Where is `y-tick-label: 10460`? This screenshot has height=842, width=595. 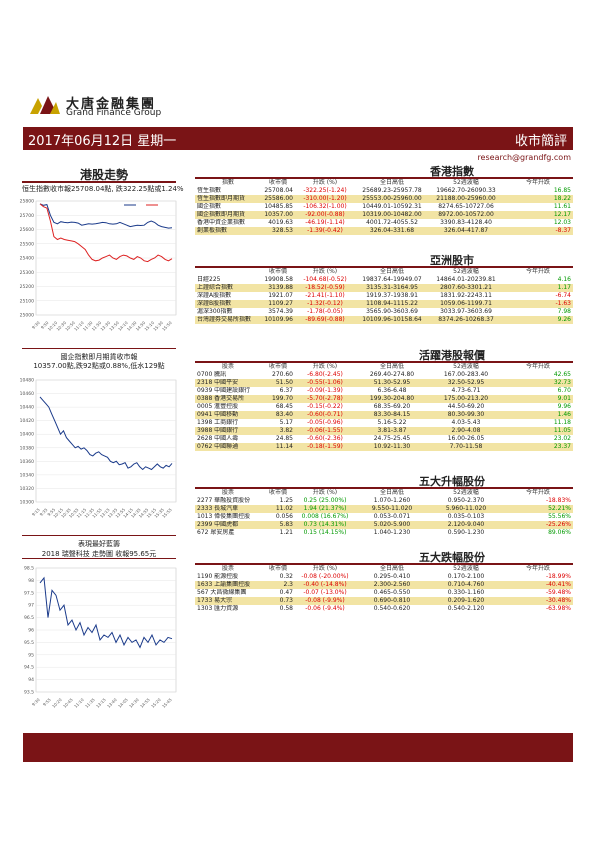 y-tick-label: 10460 is located at coordinates (27, 394).